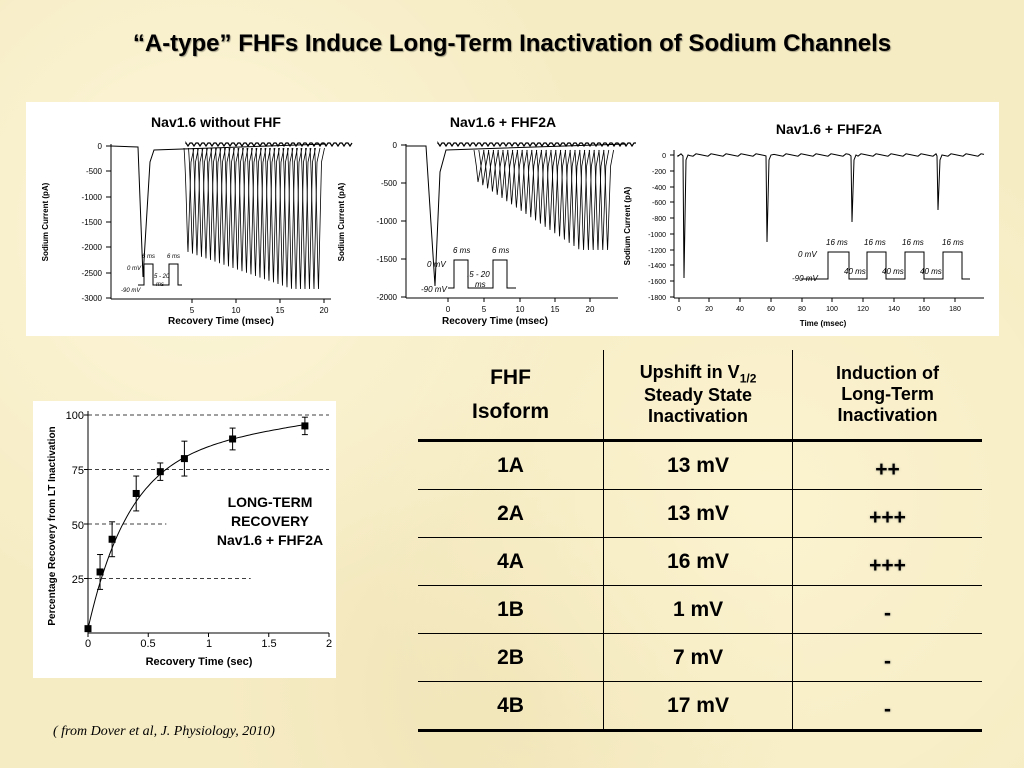  I want to click on cell-isoform: 4A, so click(511, 561).